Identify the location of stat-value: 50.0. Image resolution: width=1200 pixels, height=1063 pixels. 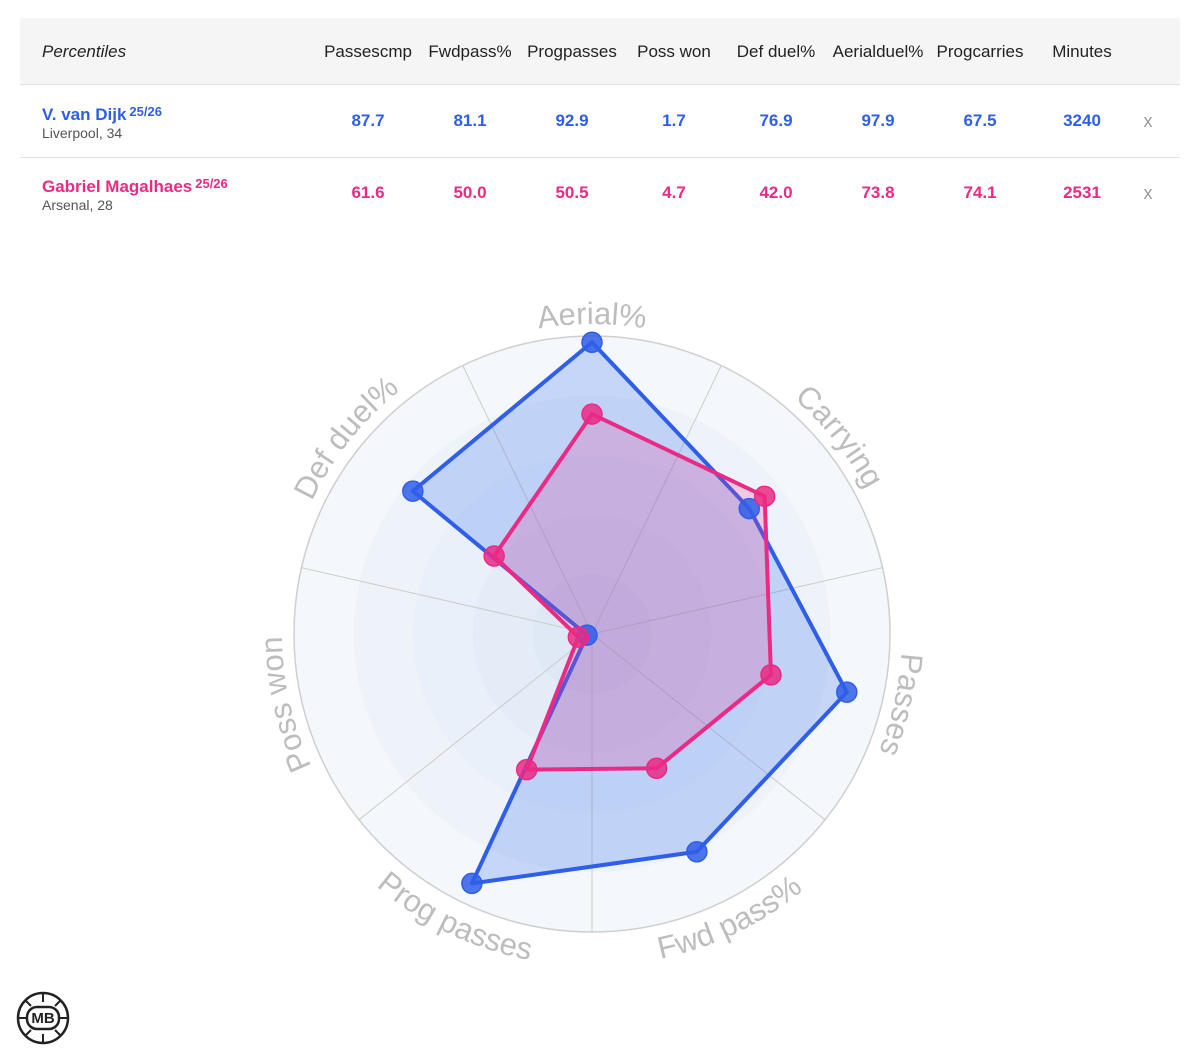
(470, 192).